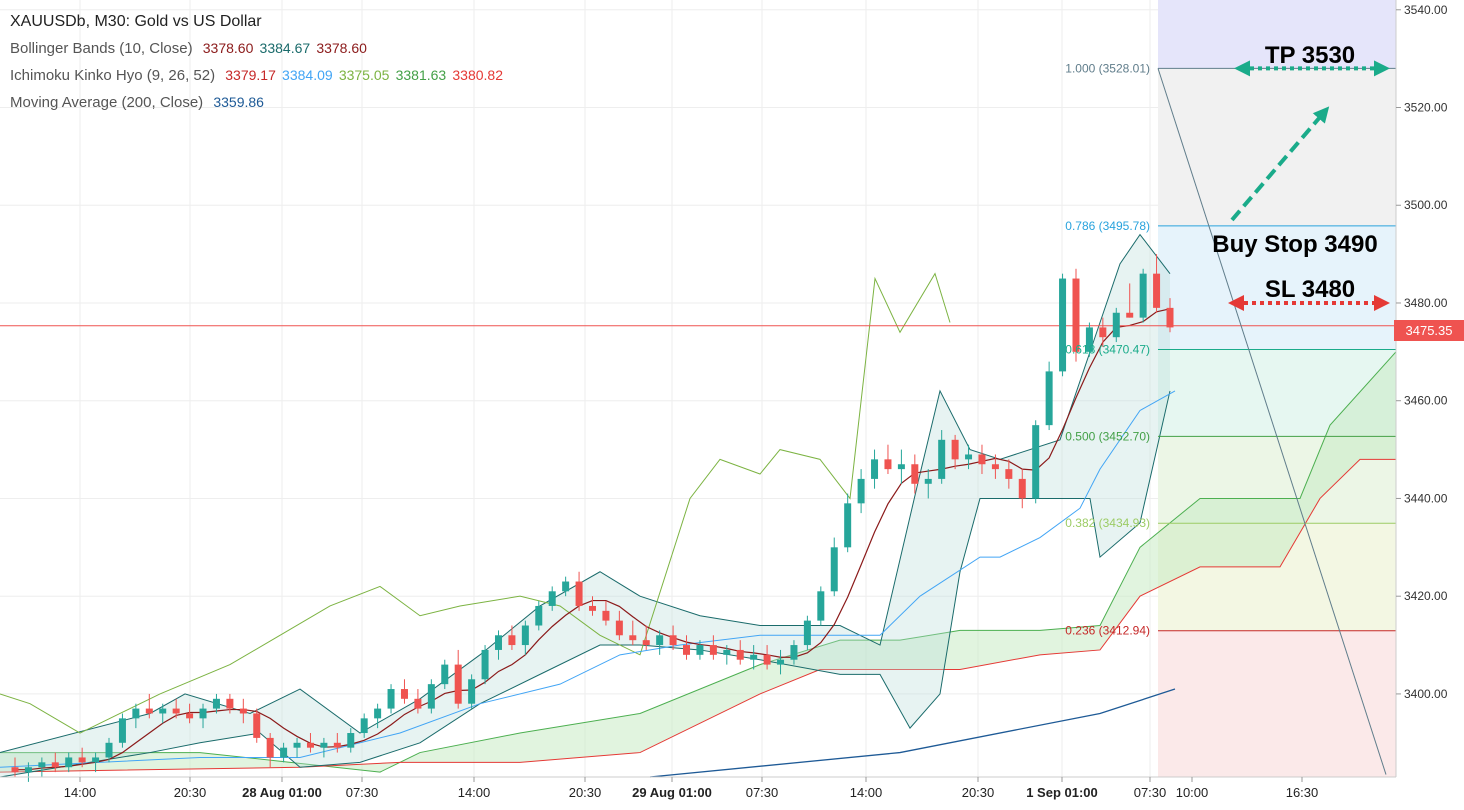  Describe the element at coordinates (101, 48) in the screenshot. I see `indicator-name: Bollinger Bands (10, Close)` at that location.